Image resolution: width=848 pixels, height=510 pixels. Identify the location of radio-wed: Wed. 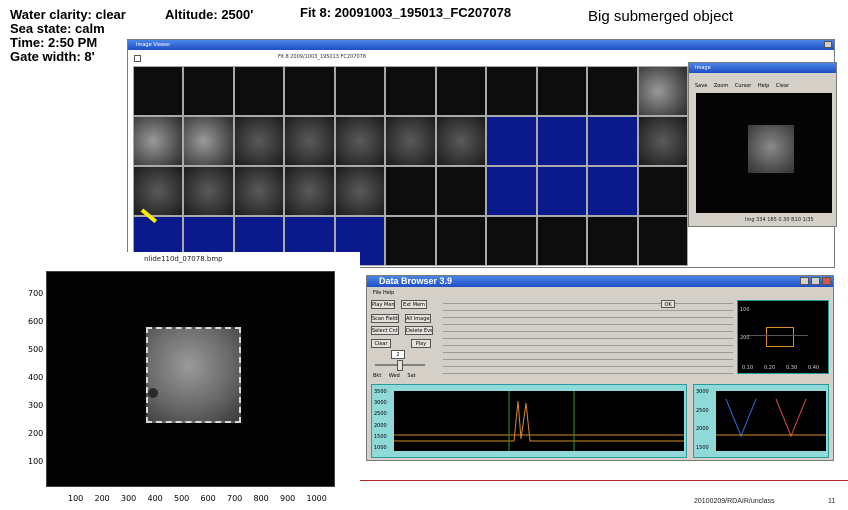
(394, 376).